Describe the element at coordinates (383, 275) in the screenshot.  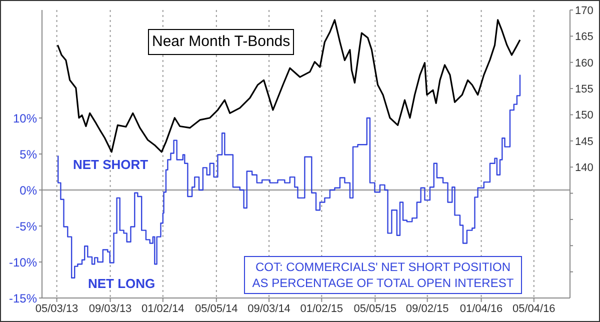
I see `text: COT: COMMERCIALS' NET SHORT POSITION AS PERCENTAGE OF TOTAL OPEN INTEREST` at that location.